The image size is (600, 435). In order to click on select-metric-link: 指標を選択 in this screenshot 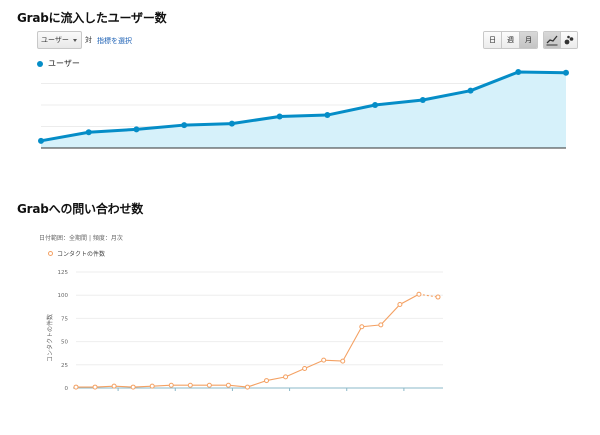, I will do `click(114, 41)`.